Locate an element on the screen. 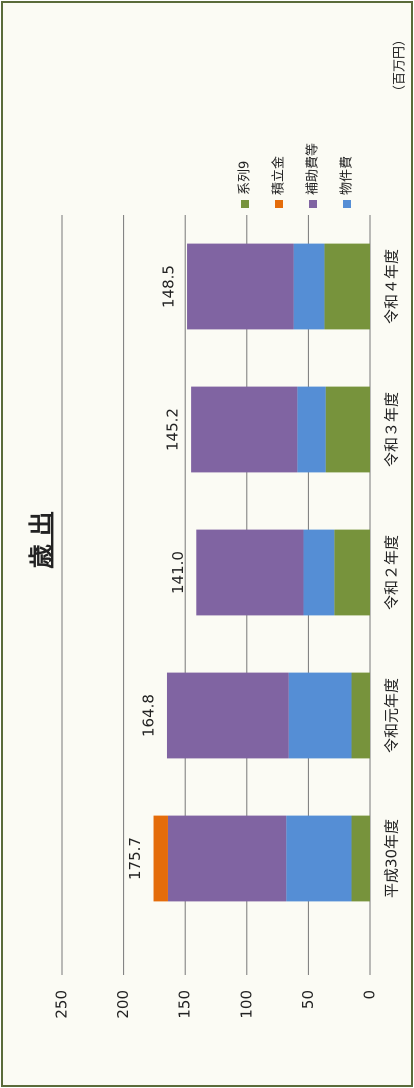 Image resolution: width=414 pixels, height=1088 pixels. x-tick-label: 令和３年度 is located at coordinates (392, 429).